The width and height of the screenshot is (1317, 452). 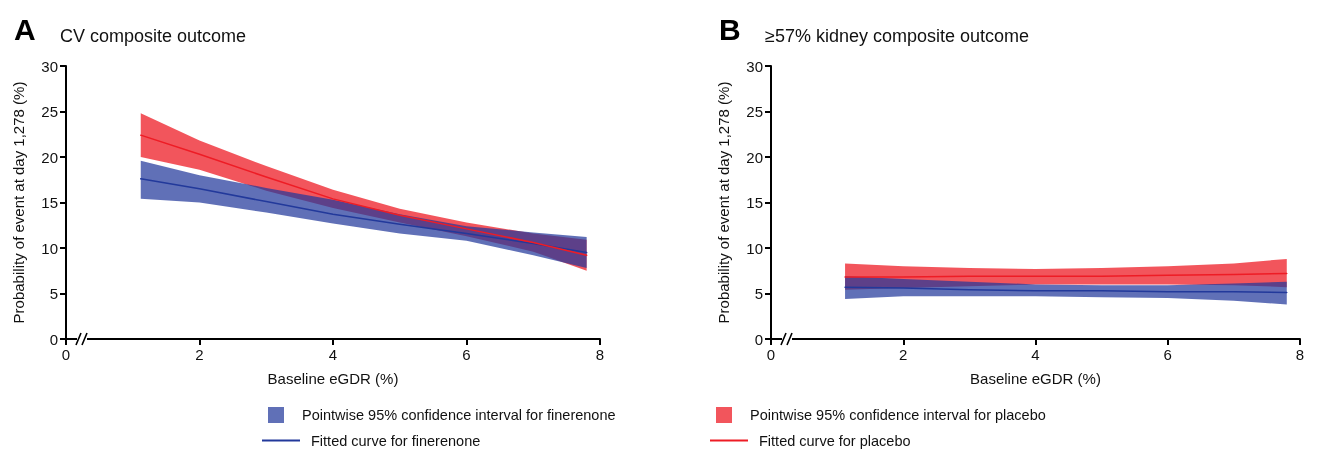 What do you see at coordinates (898, 414) in the screenshot?
I see `text: Pointwise 95% confidence interval for placebo` at bounding box center [898, 414].